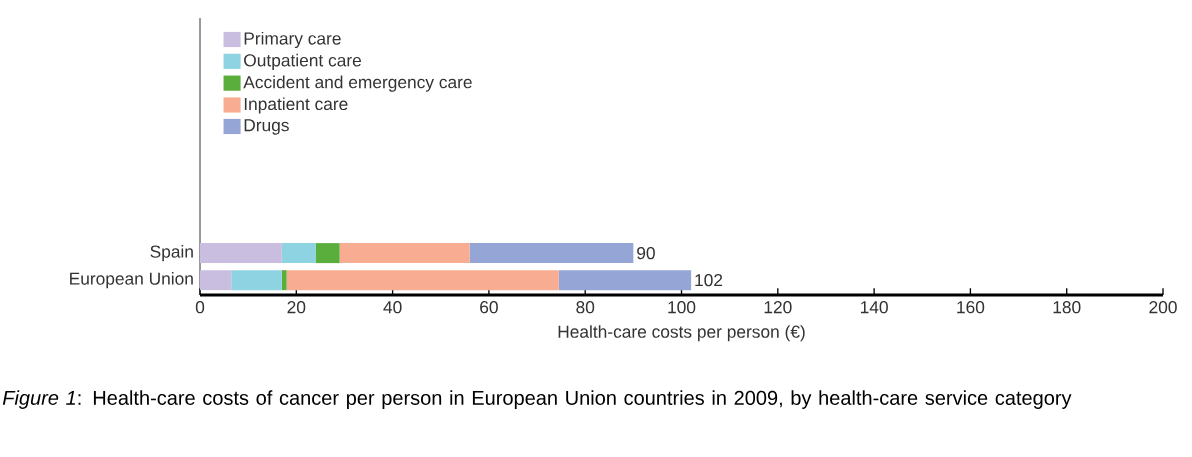  Describe the element at coordinates (682, 307) in the screenshot. I see `x-tick-label: 100` at that location.